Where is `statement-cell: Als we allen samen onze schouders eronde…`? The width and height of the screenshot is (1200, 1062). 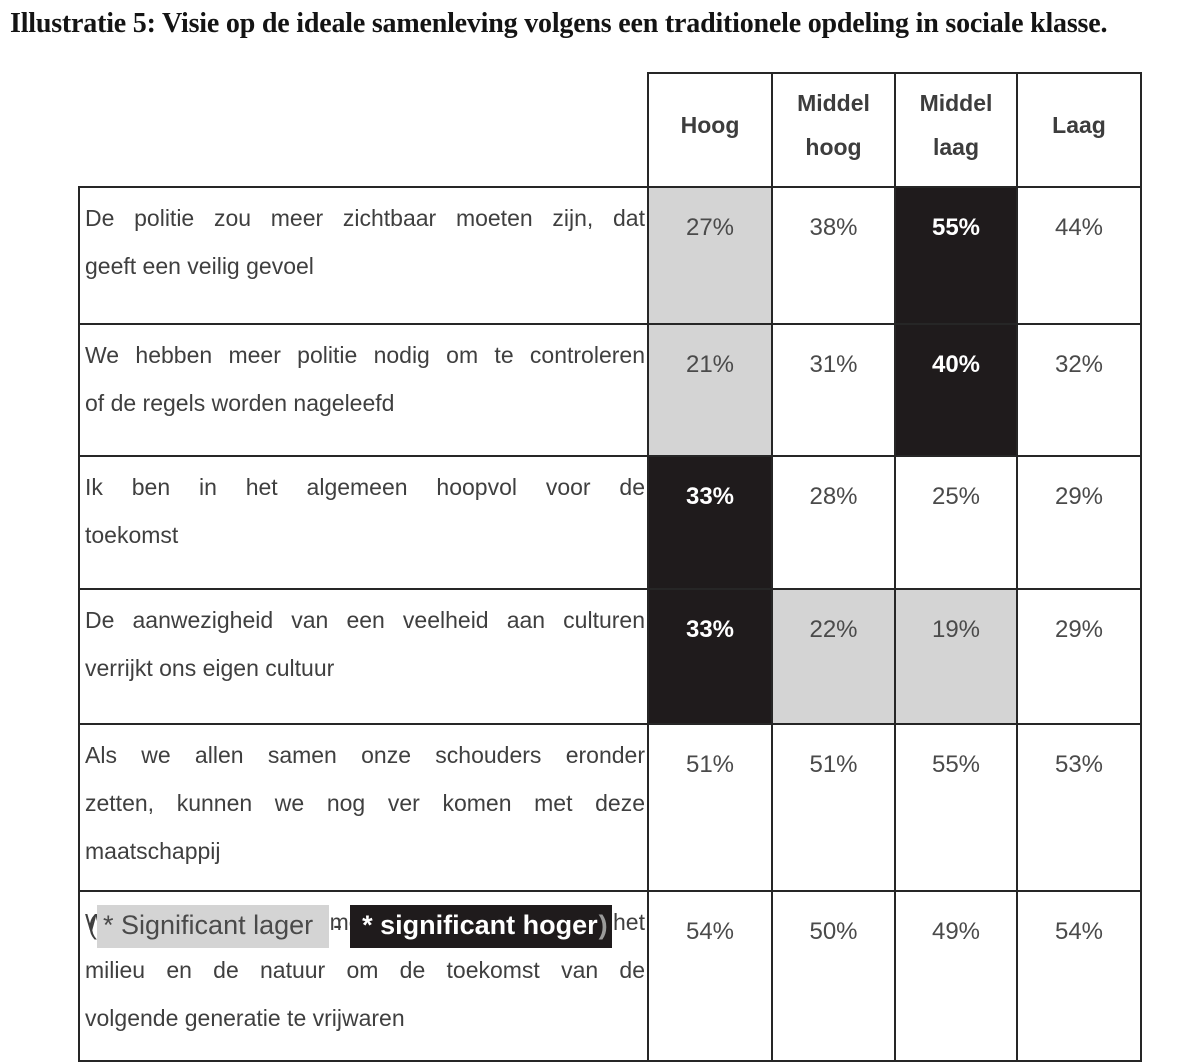 statement-cell: Als we allen samen onze schouders eronde… is located at coordinates (363, 807).